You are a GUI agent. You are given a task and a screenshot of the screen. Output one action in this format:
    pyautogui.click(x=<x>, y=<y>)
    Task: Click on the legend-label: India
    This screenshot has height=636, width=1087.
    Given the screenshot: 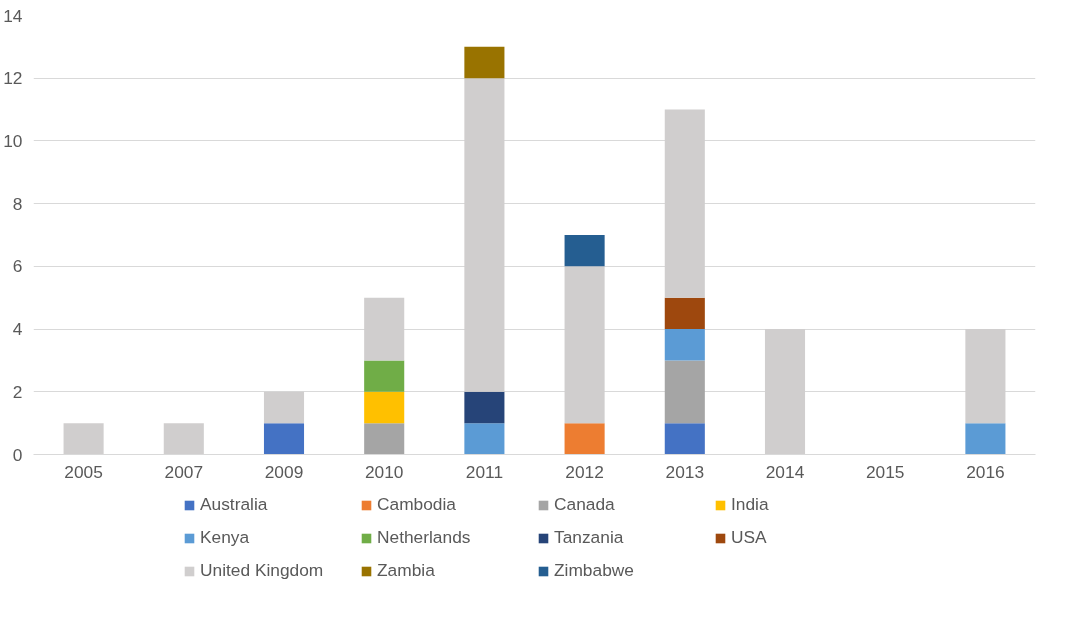 What is the action you would take?
    pyautogui.click(x=750, y=504)
    